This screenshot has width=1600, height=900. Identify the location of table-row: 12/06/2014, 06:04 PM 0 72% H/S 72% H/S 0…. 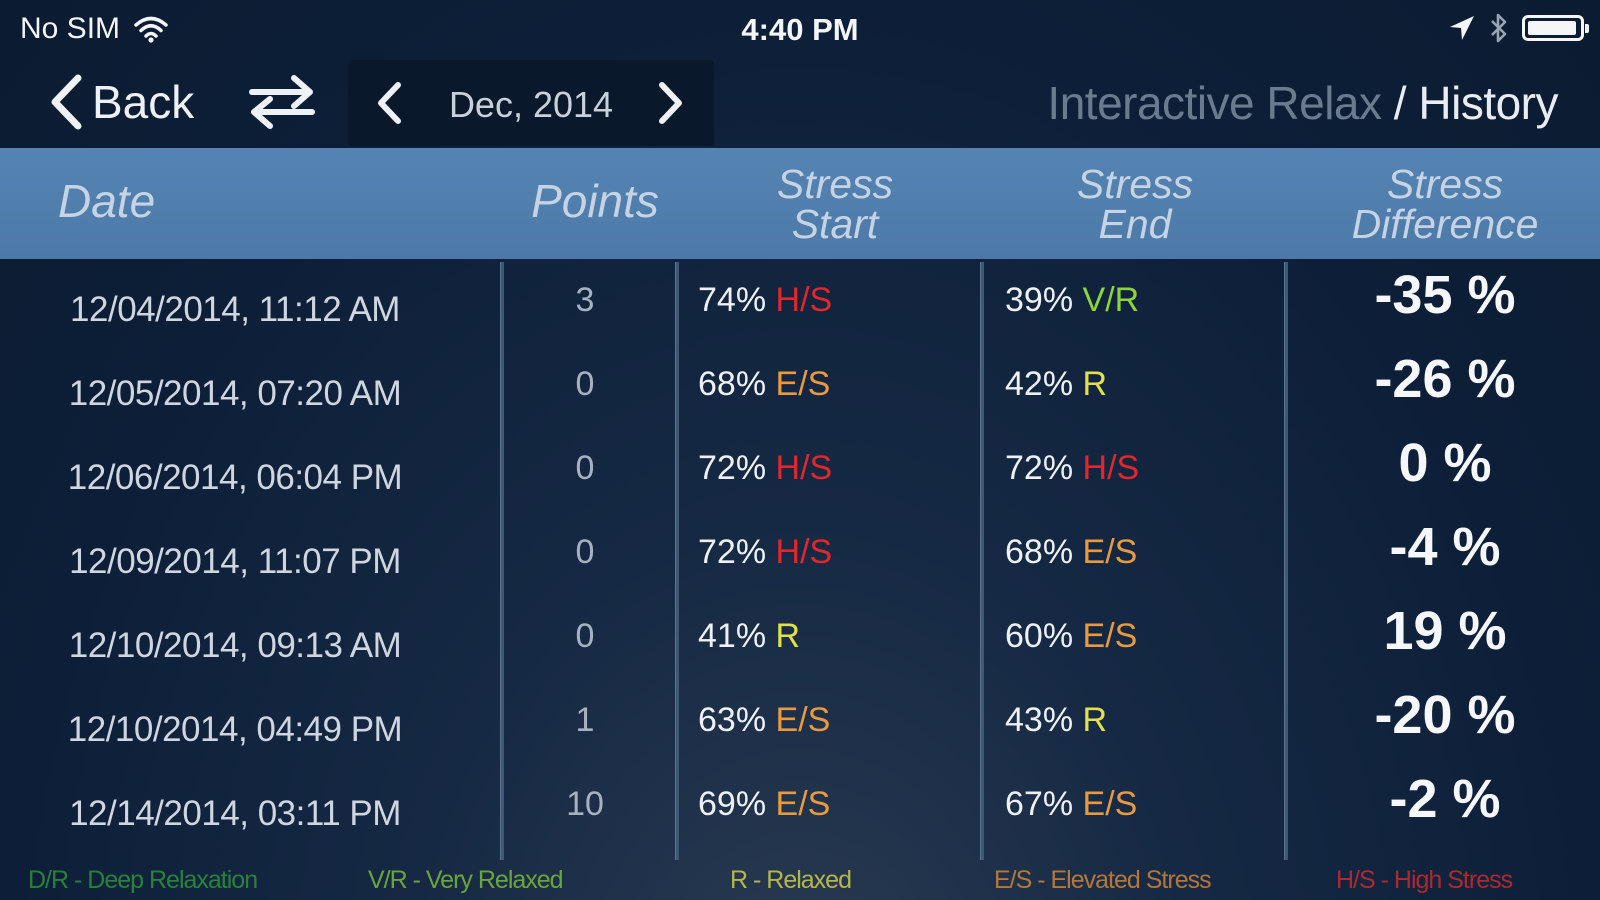
(800, 468).